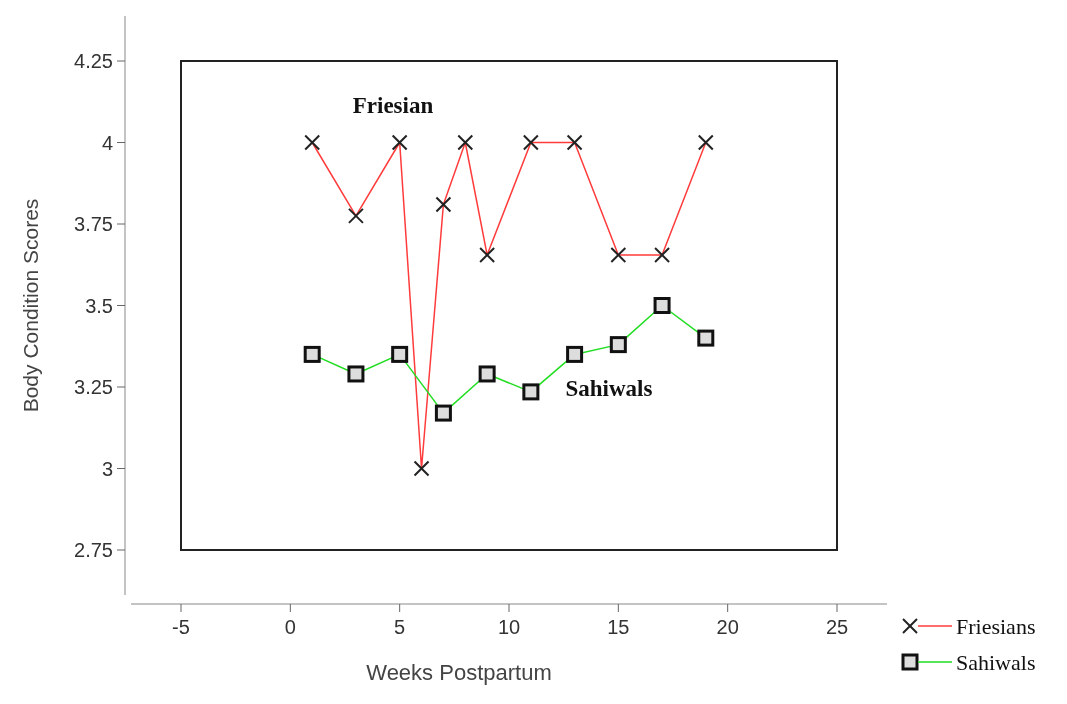  I want to click on y-axis-title: Body Condition Scores, so click(30, 305).